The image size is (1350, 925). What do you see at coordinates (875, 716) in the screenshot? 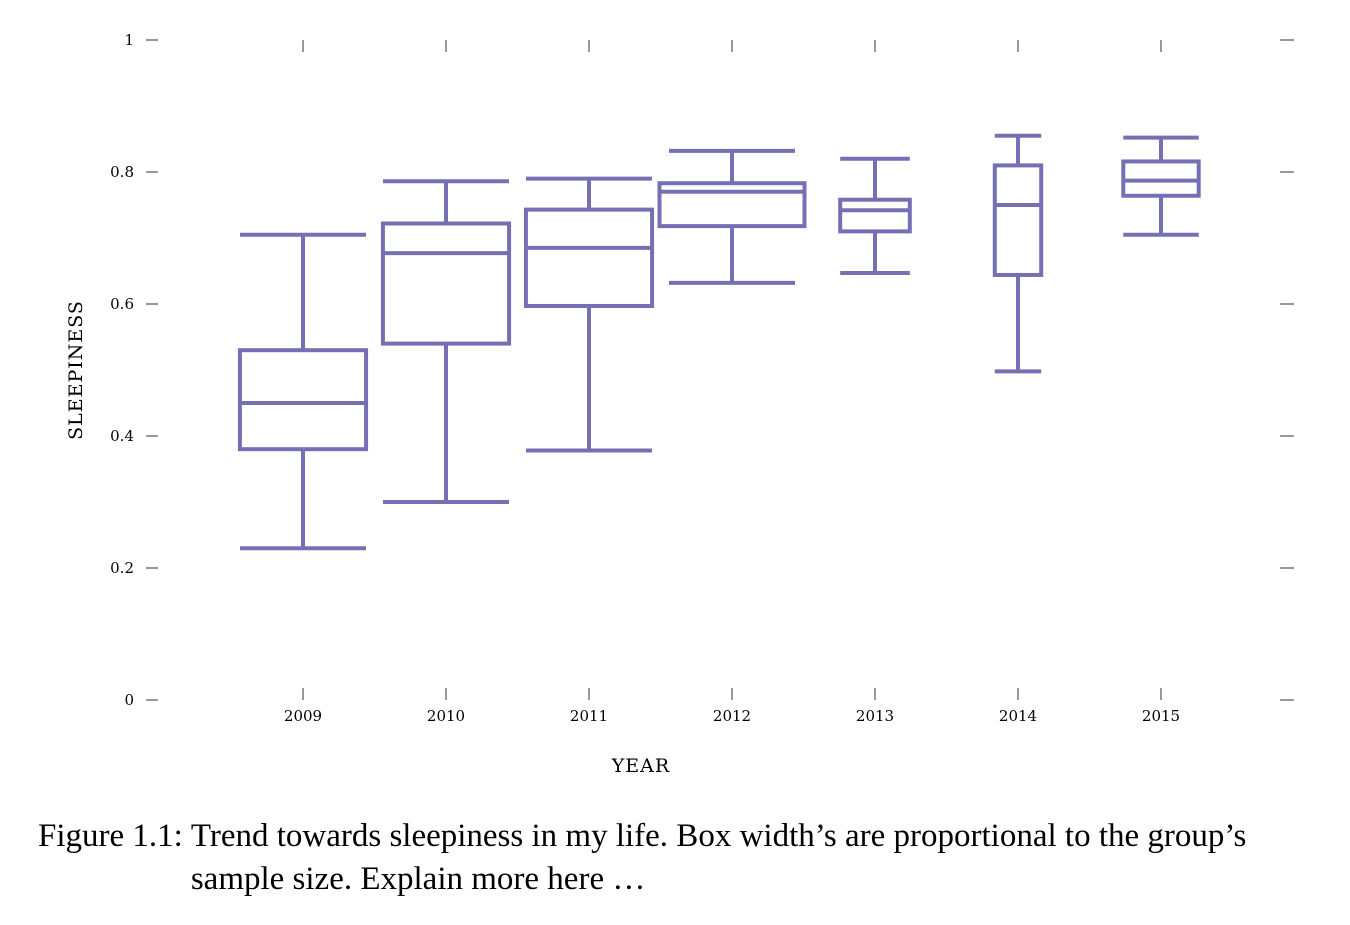
I see `x-tick-label: 2013` at bounding box center [875, 716].